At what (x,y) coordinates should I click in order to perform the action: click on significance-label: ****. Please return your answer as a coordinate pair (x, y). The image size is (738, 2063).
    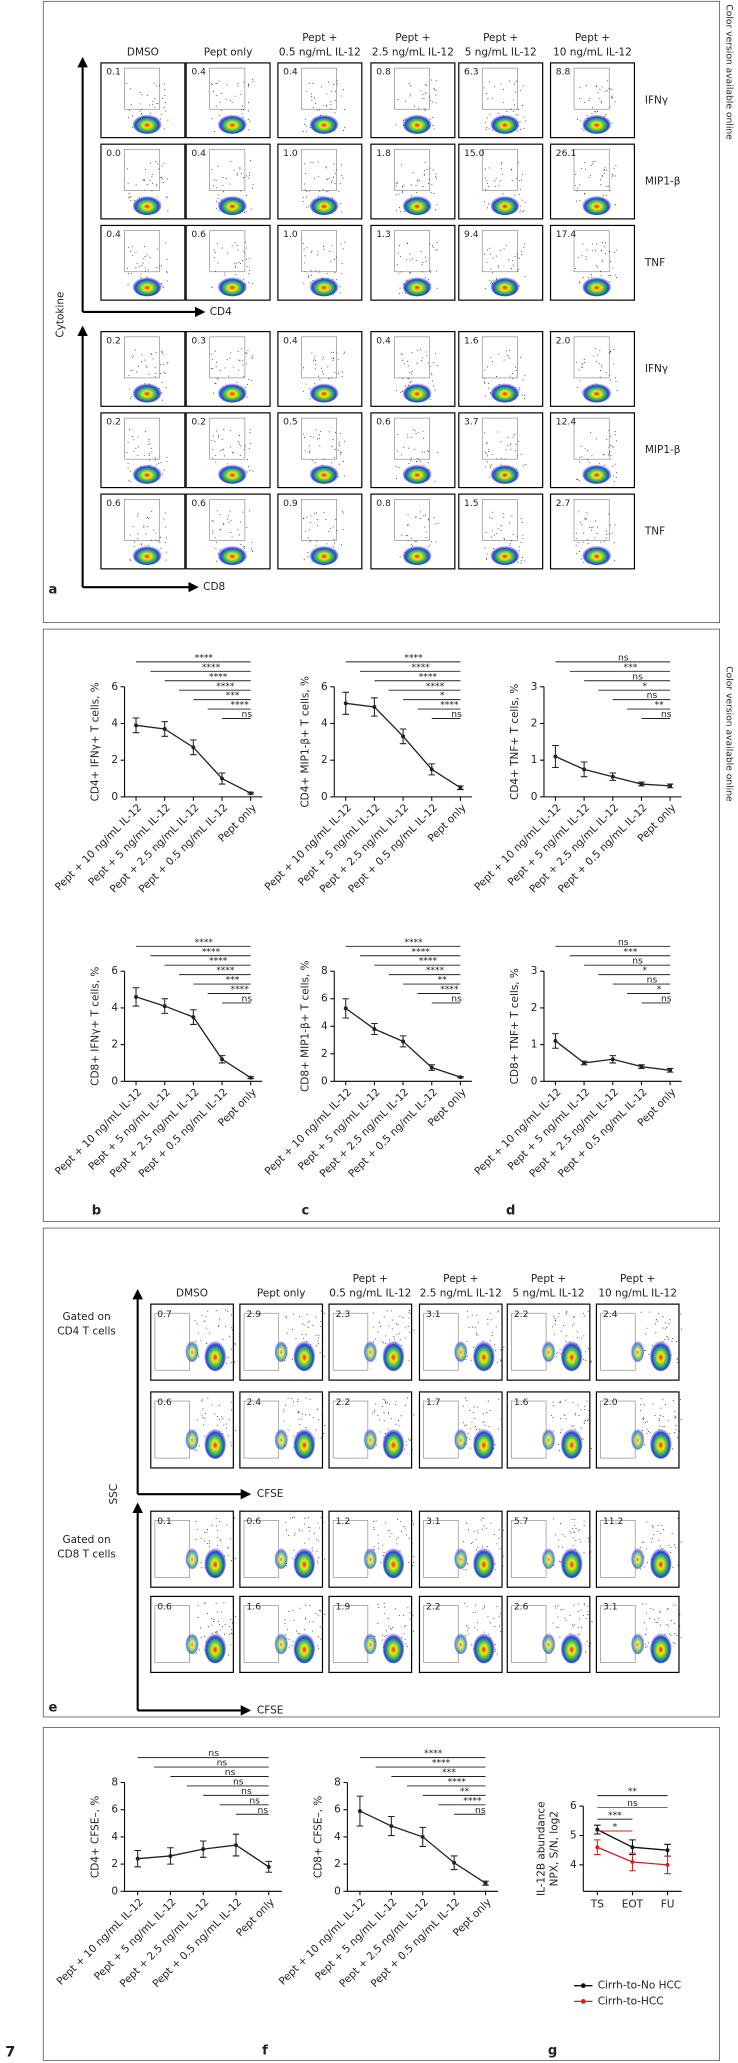
    Looking at the image, I should click on (240, 989).